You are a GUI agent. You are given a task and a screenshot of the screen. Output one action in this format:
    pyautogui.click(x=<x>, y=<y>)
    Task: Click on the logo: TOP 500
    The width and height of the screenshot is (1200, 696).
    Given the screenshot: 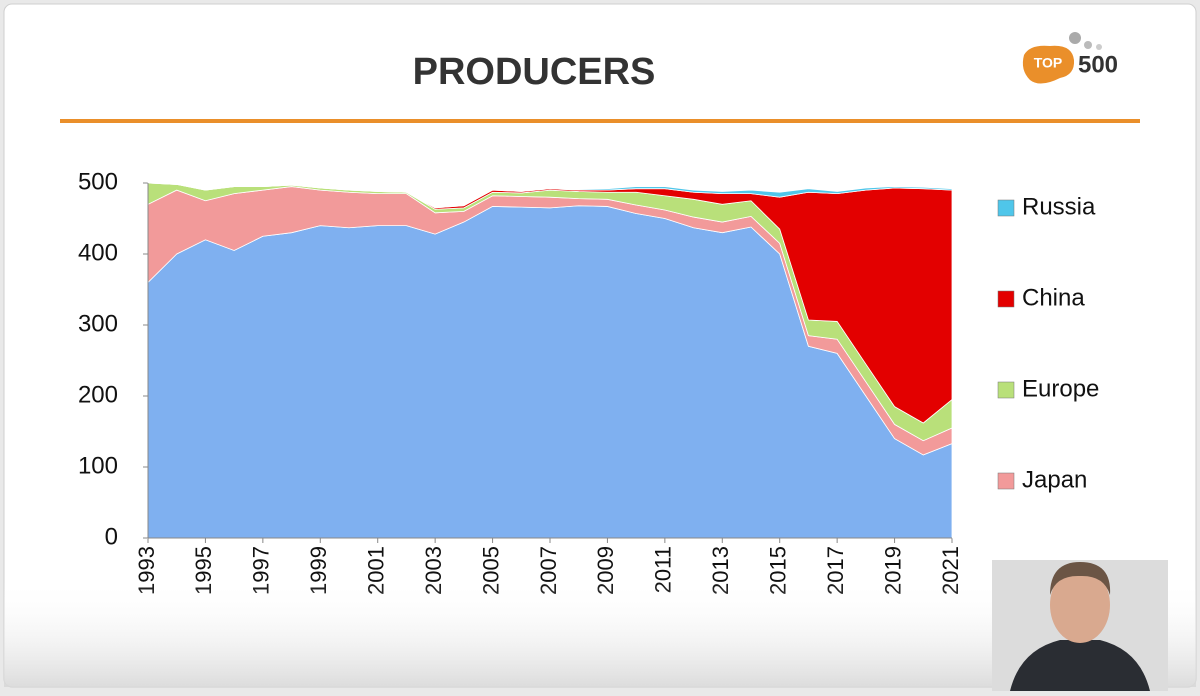 What is the action you would take?
    pyautogui.click(x=1070, y=58)
    